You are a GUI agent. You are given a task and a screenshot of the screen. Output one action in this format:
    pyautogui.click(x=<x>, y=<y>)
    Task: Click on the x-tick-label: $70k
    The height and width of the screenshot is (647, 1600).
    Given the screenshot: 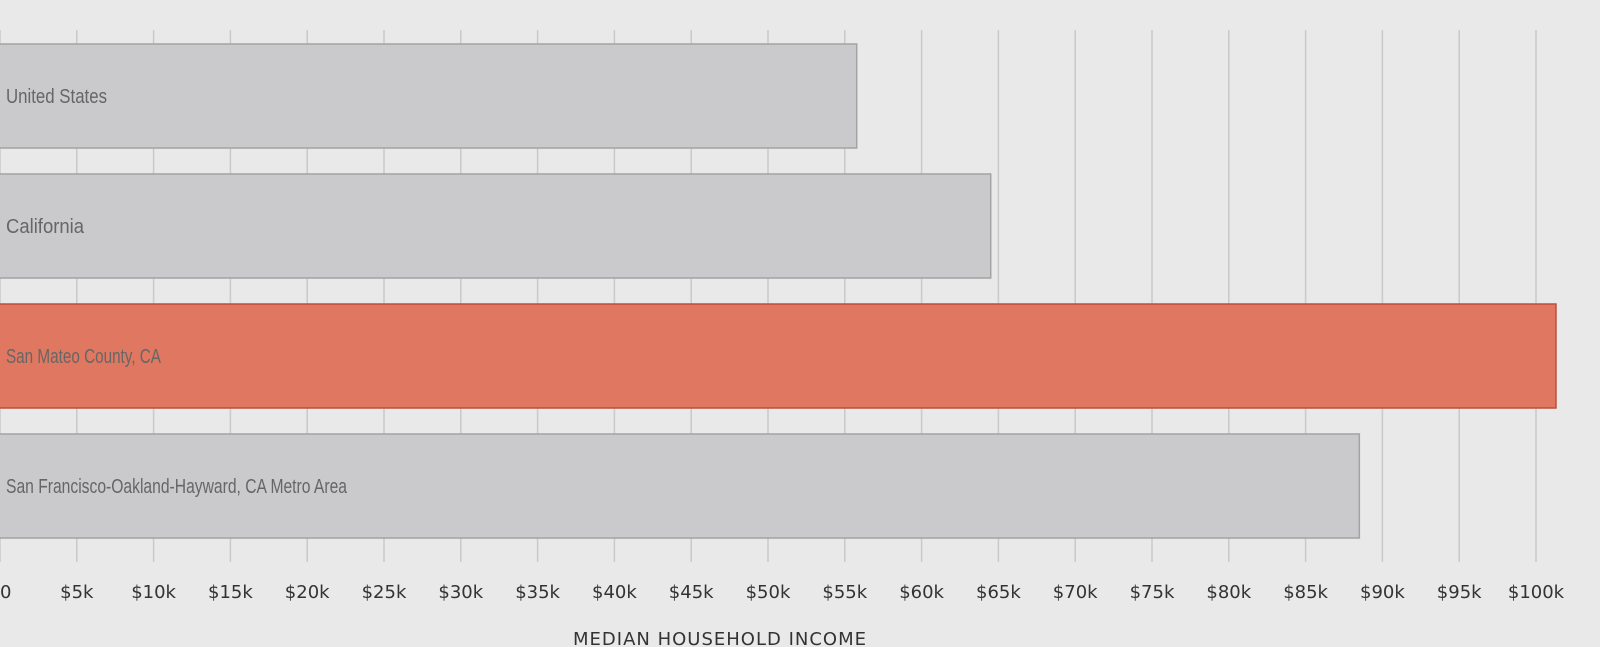 What is the action you would take?
    pyautogui.click(x=1075, y=592)
    